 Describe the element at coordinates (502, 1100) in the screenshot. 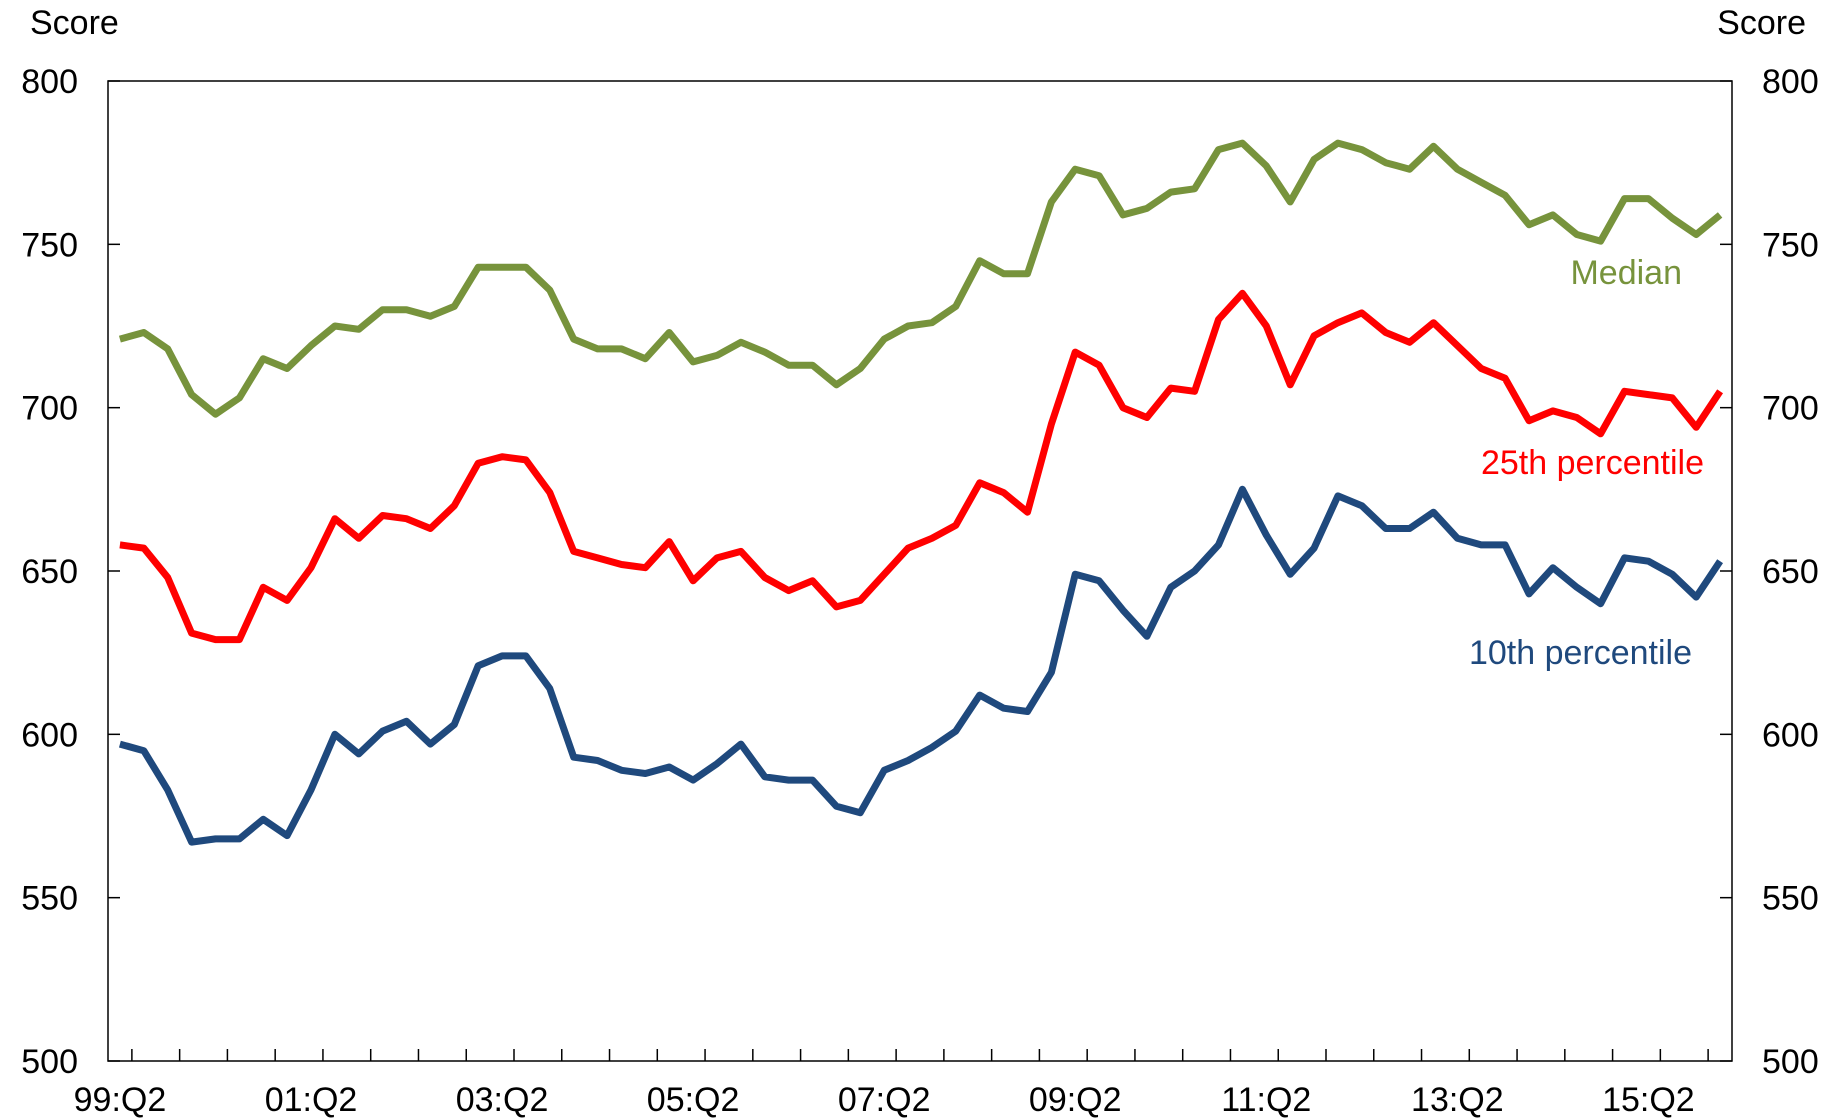

I see `x-tick-label: 03:Q2` at that location.